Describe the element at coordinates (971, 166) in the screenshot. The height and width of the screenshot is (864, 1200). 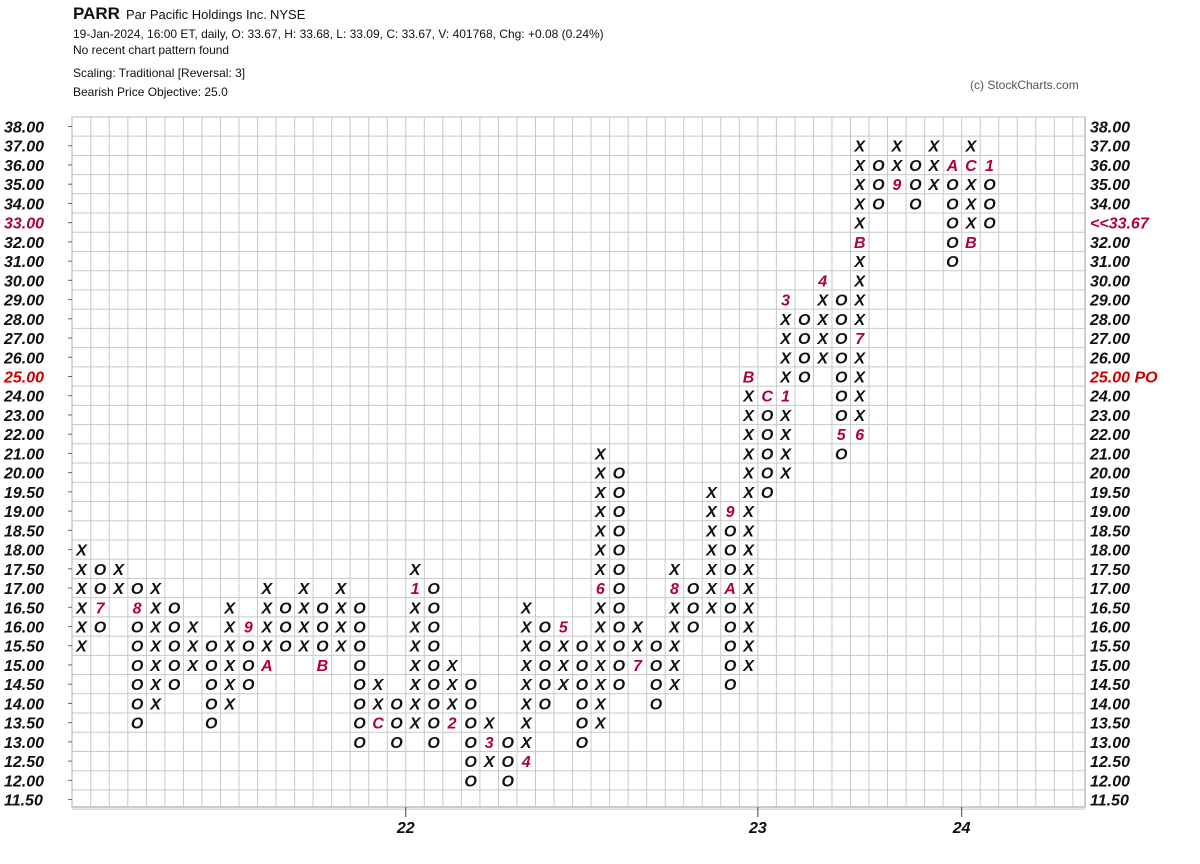
I see `month-marker: C` at that location.